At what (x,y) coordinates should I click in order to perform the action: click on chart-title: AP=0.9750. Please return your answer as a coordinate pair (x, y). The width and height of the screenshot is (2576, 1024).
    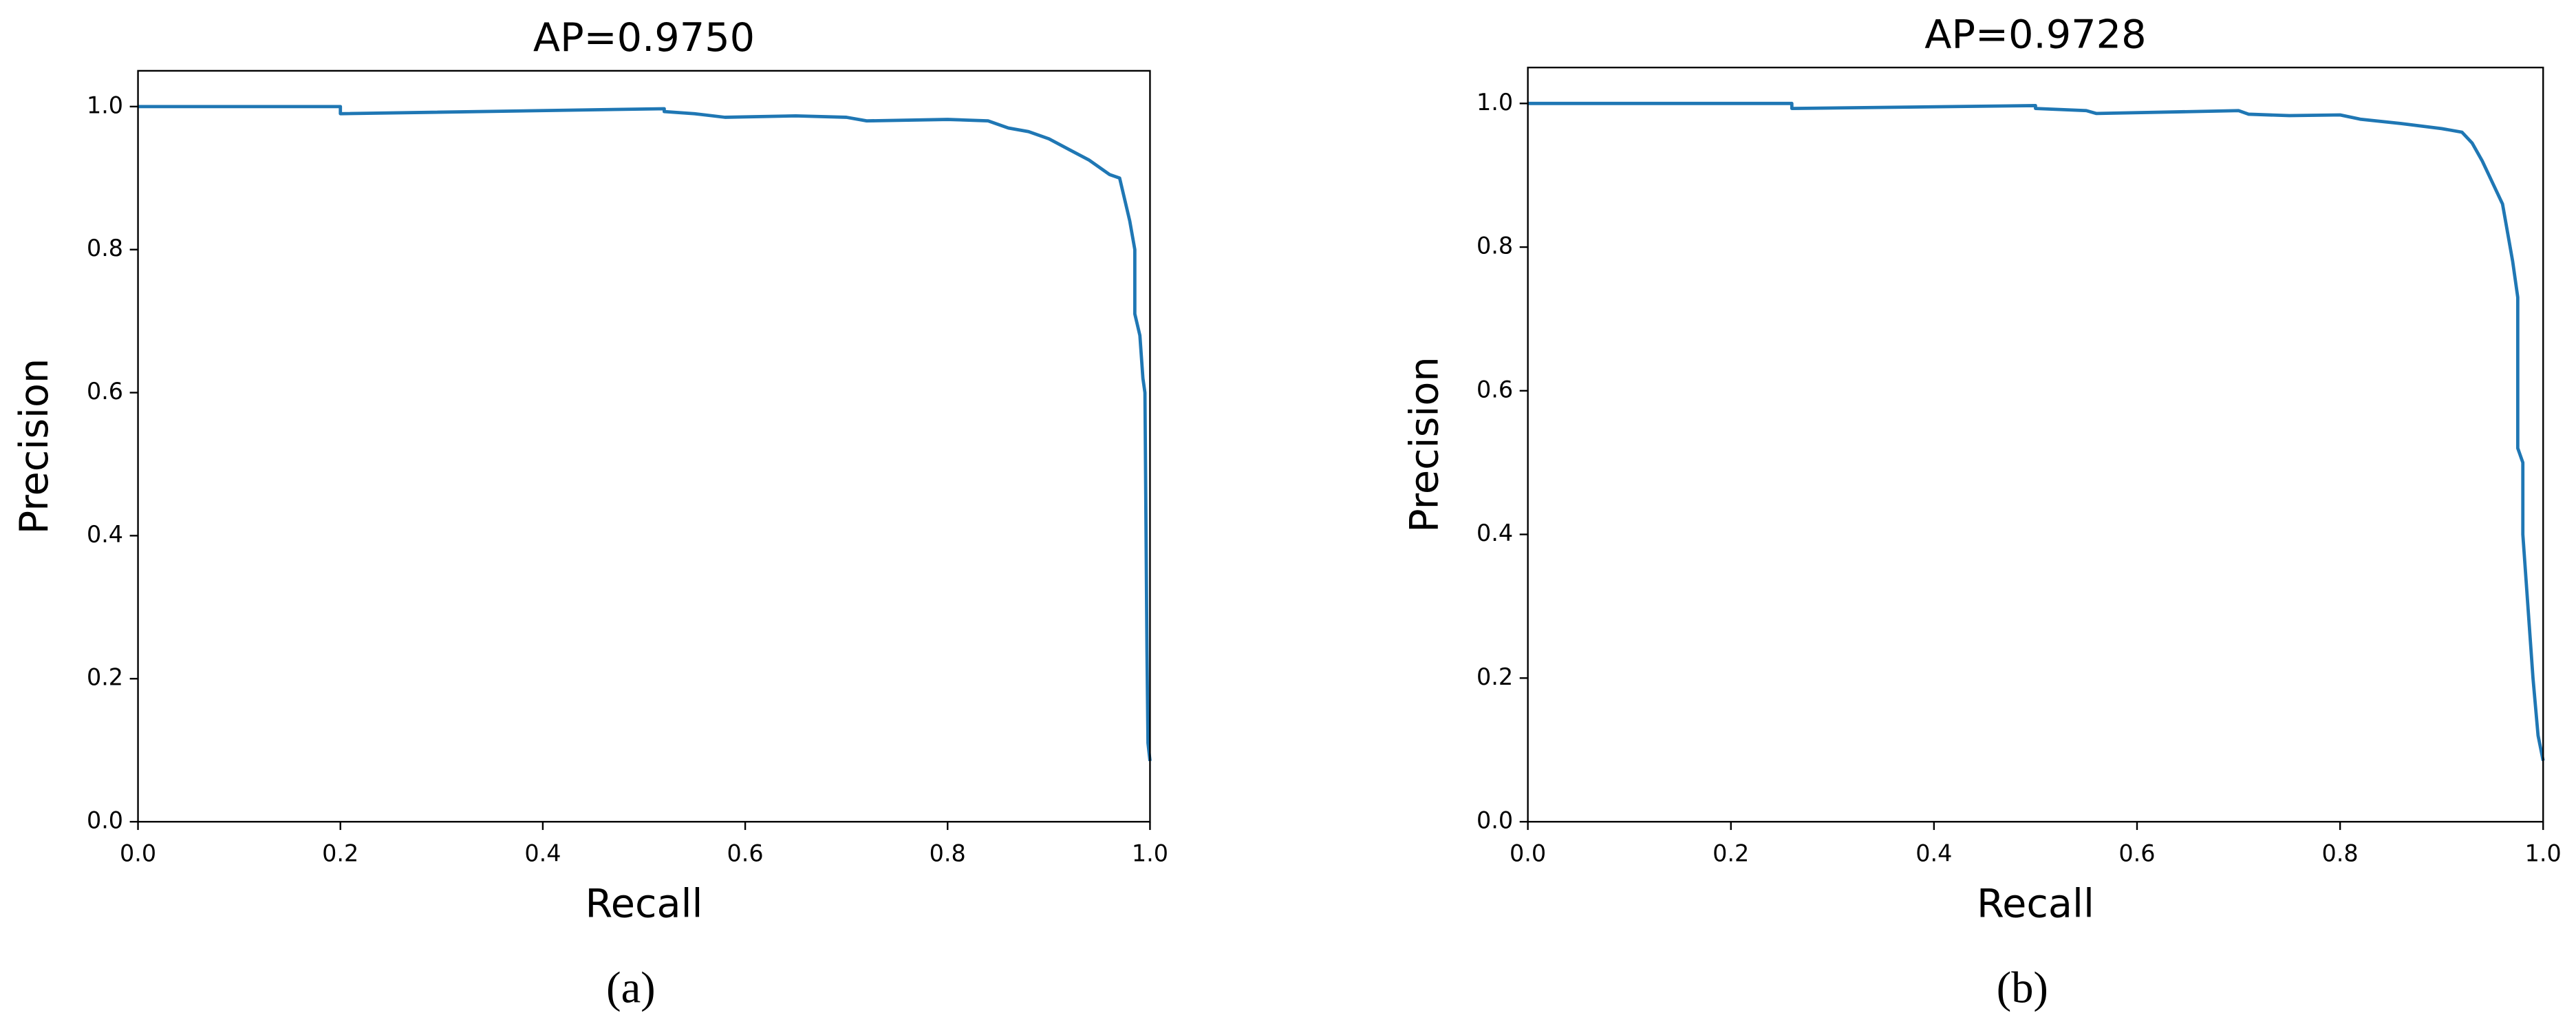
    Looking at the image, I should click on (644, 37).